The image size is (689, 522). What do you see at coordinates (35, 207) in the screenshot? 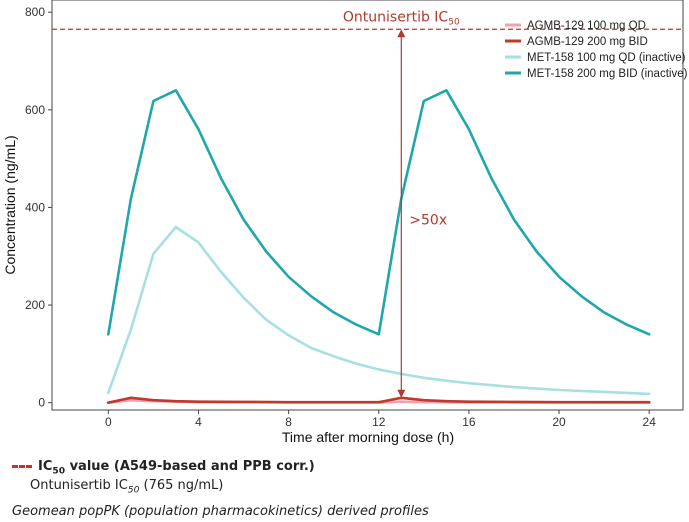
I see `y-tick-label: 400` at bounding box center [35, 207].